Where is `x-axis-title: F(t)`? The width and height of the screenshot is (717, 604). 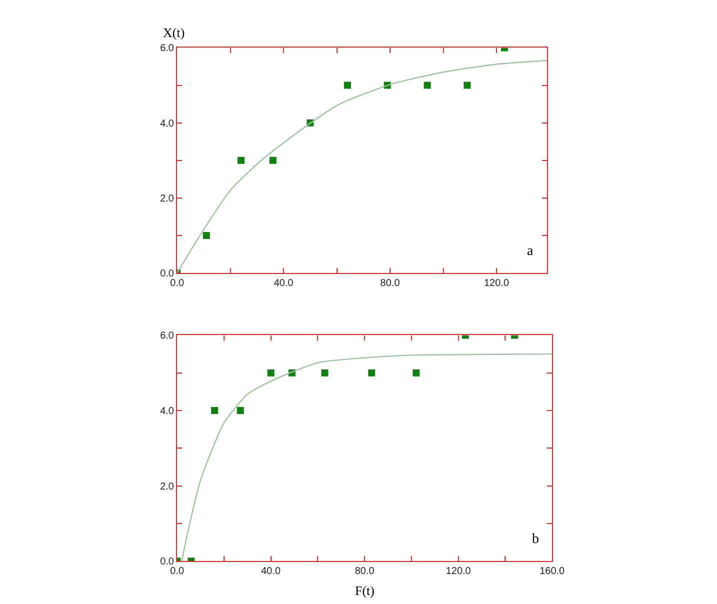
x-axis-title: F(t) is located at coordinates (364, 590).